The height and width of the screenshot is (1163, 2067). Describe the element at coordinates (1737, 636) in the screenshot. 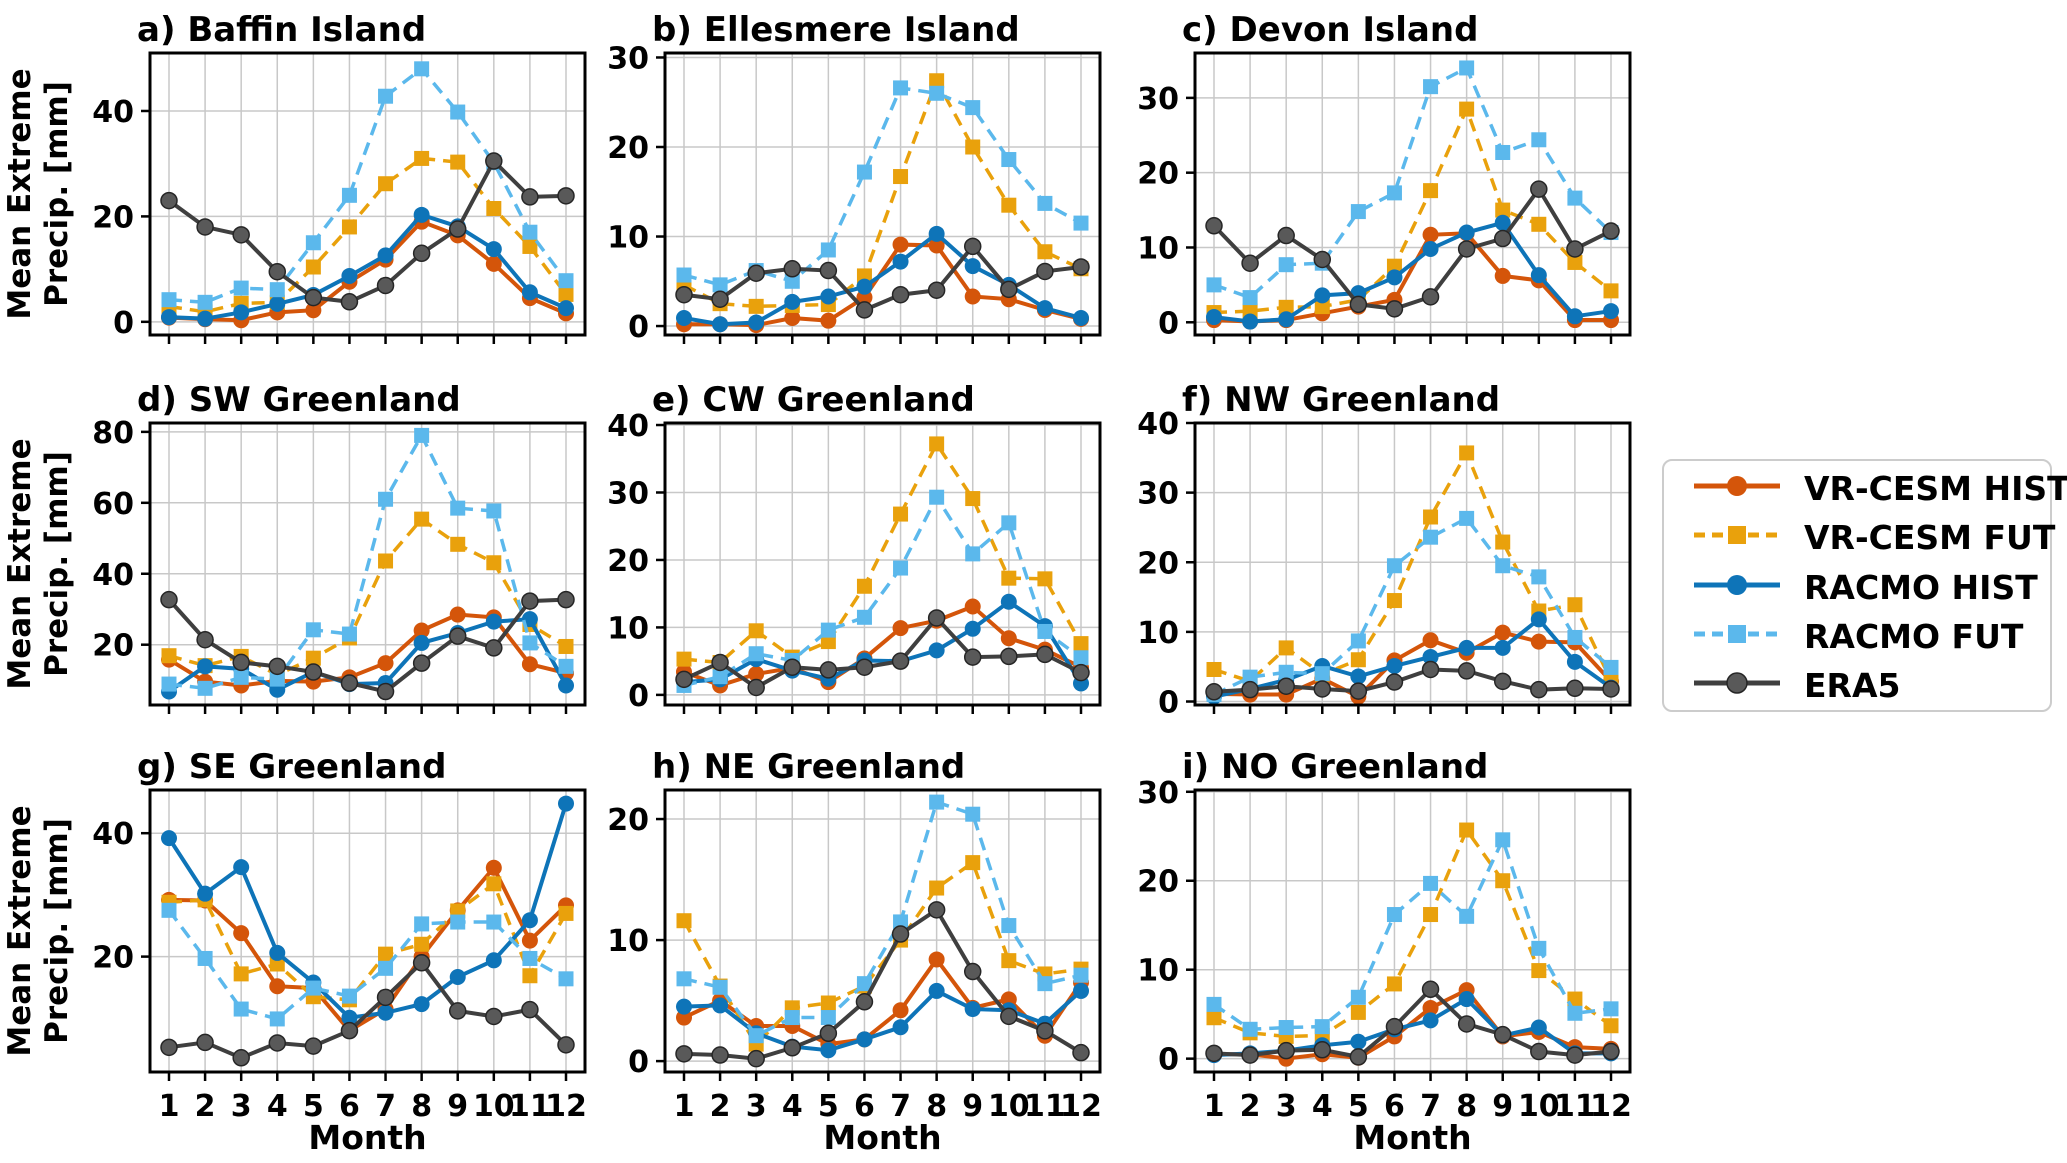

I see `racmo-fut-line-icon` at that location.